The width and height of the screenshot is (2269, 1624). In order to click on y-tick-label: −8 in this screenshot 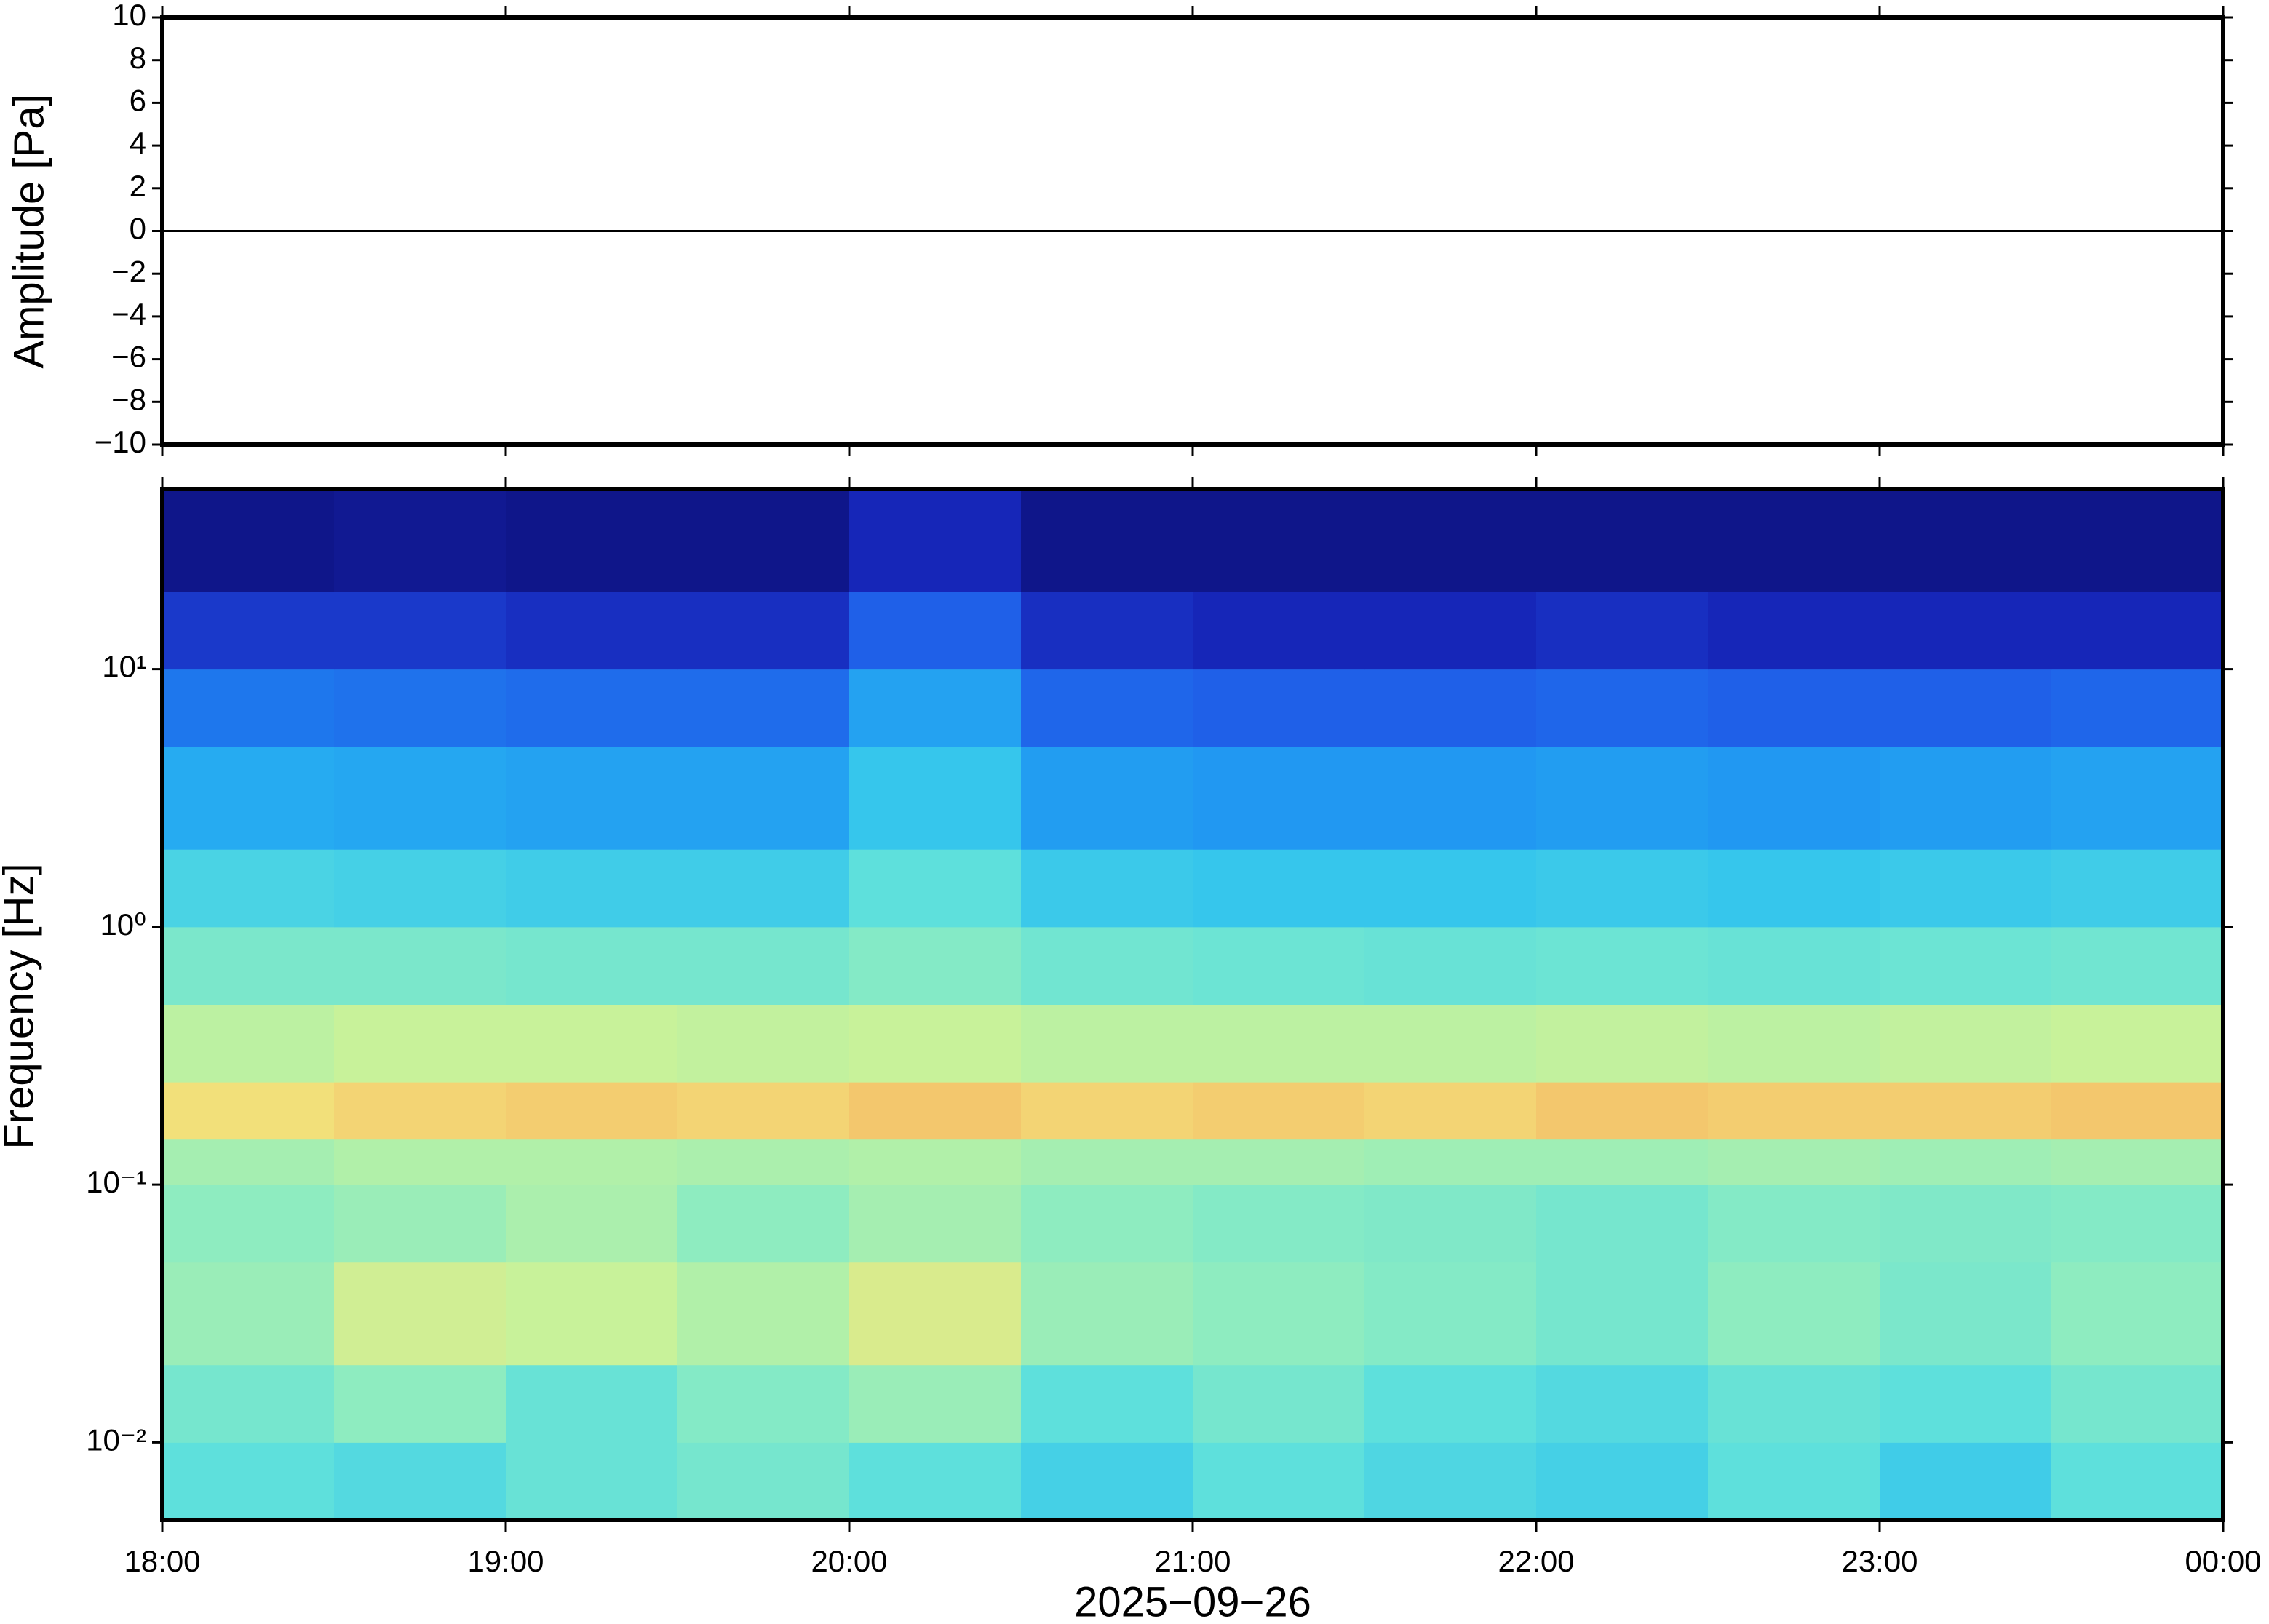, I will do `click(128, 399)`.